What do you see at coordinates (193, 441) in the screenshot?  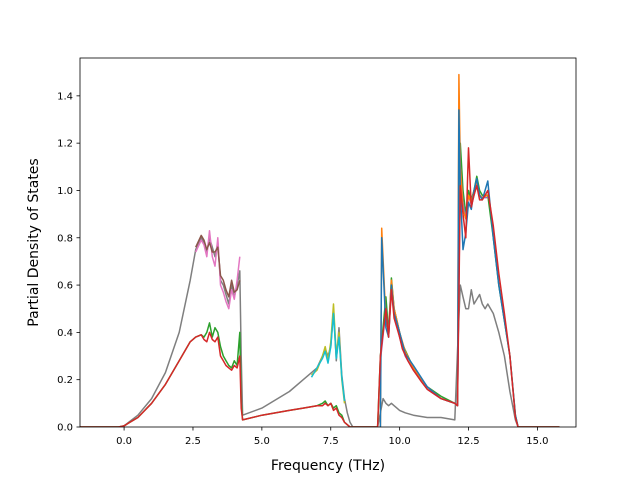 I see `x-tick-label: 2.5` at bounding box center [193, 441].